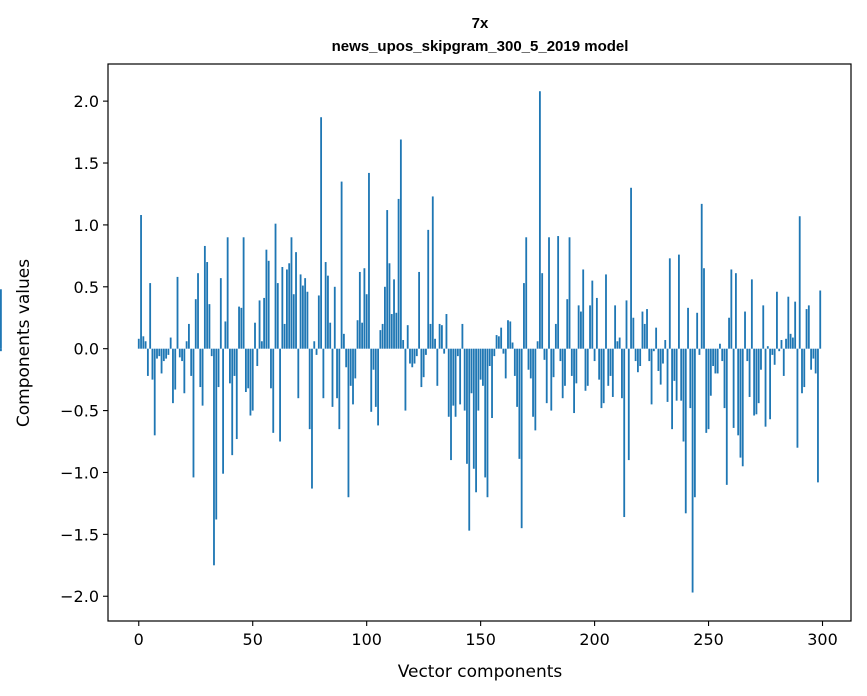 Image resolution: width=867 pixels, height=696 pixels. I want to click on x-tick-label: 50, so click(253, 639).